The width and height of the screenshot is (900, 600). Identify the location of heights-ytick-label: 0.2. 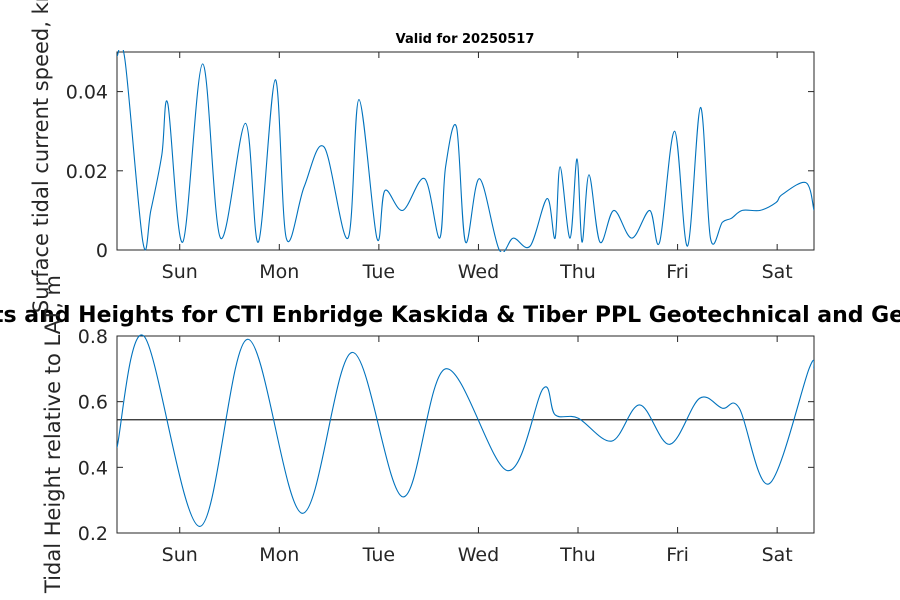
(93, 534).